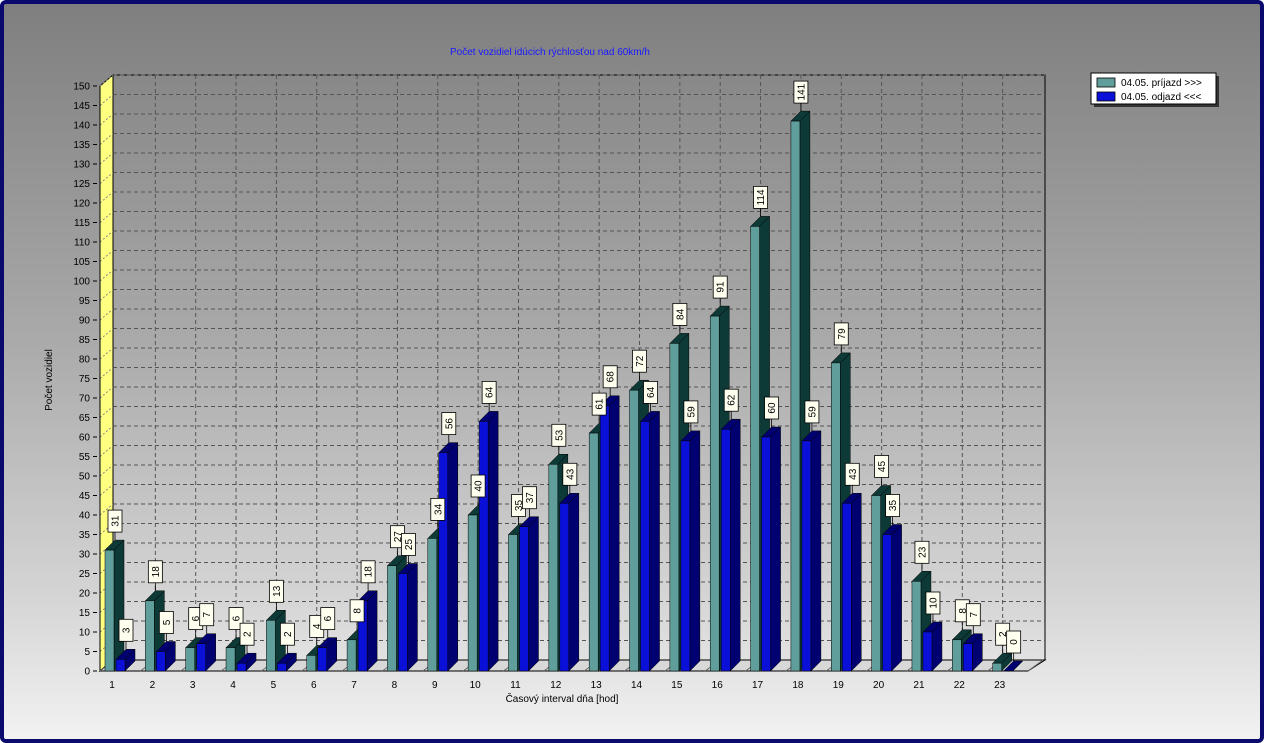 The width and height of the screenshot is (1264, 743). I want to click on y-tick-label: 30, so click(85, 555).